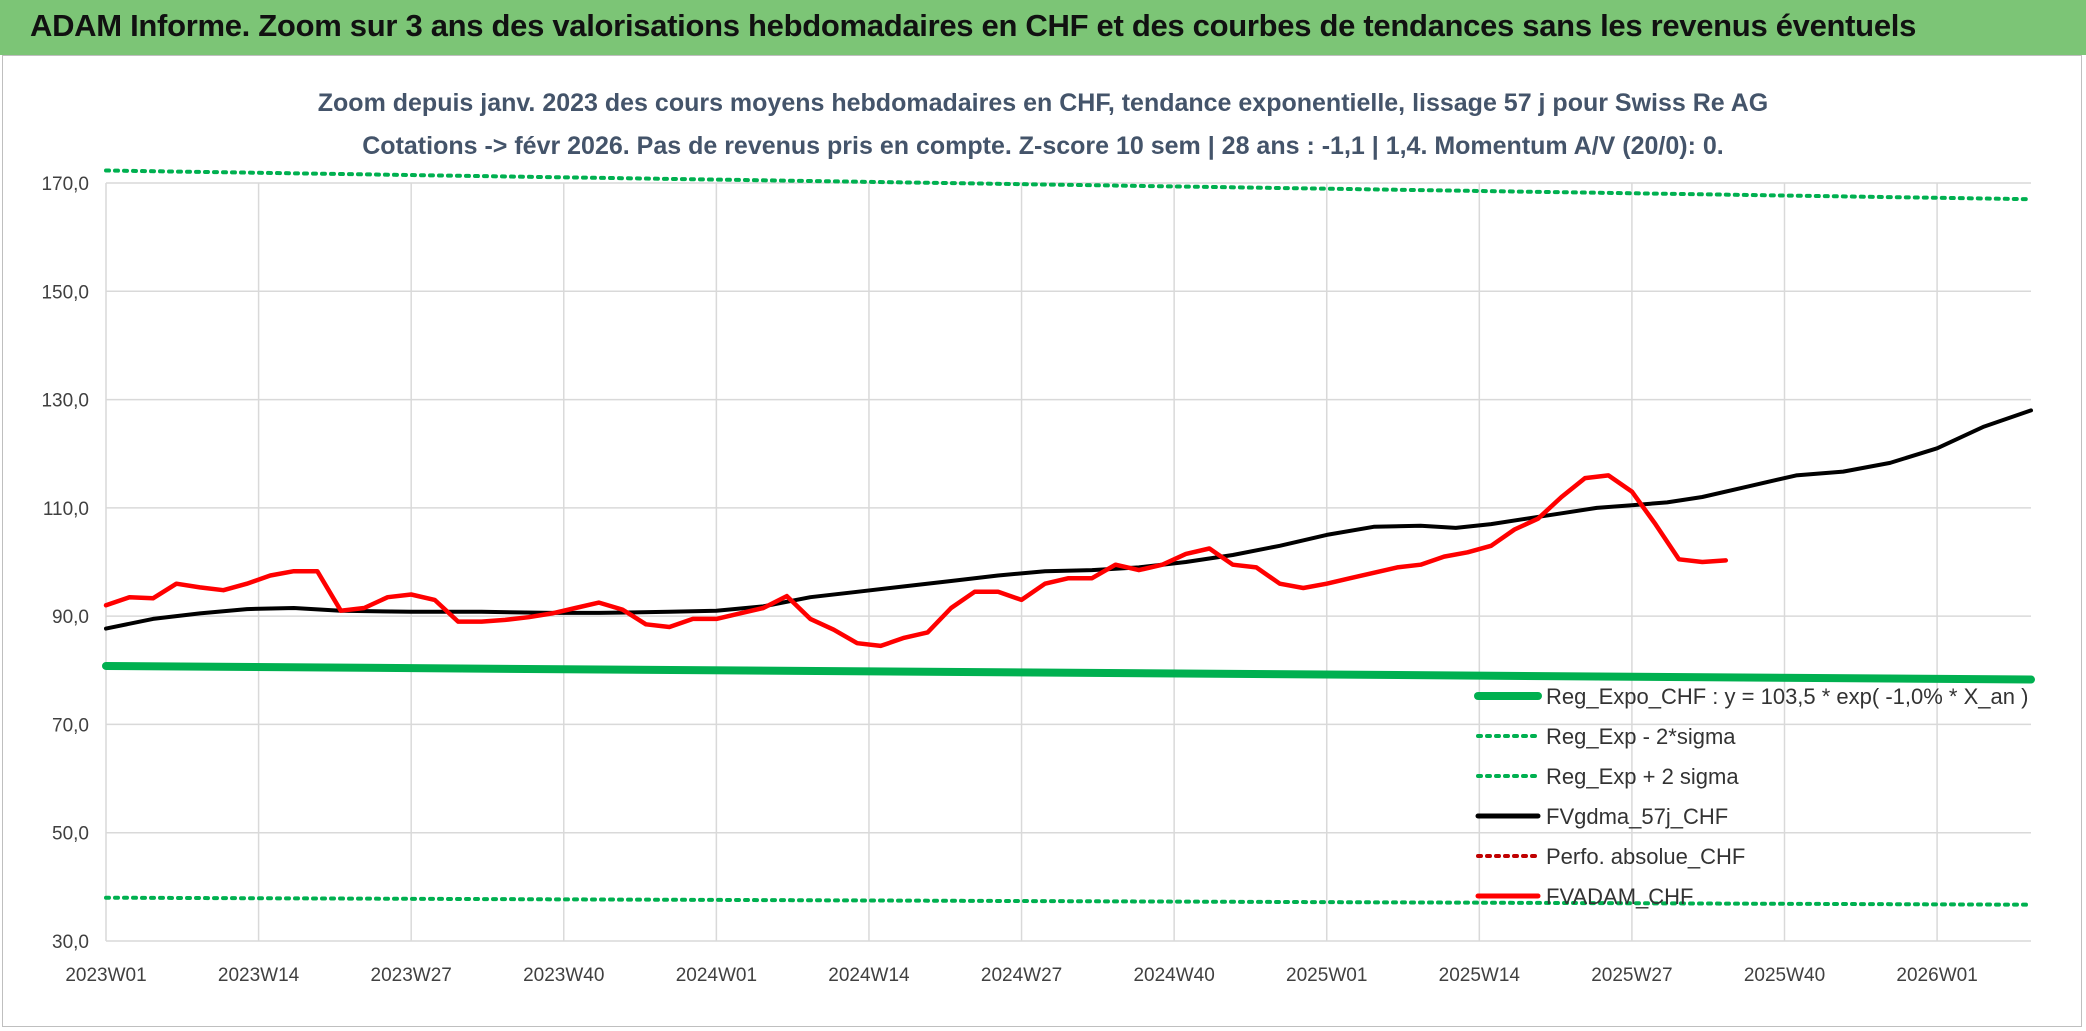  What do you see at coordinates (1480, 975) in the screenshot?
I see `x-tick-label: 2025W14` at bounding box center [1480, 975].